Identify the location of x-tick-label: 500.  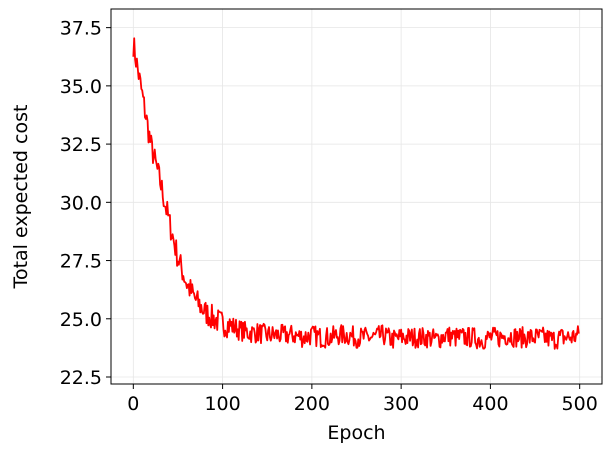
(580, 404).